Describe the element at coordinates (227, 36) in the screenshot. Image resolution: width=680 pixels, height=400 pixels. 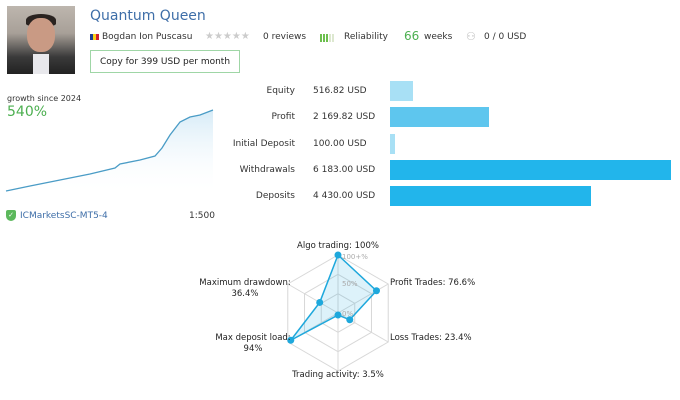
I see `rating-stars-icon: ★★★★★` at that location.